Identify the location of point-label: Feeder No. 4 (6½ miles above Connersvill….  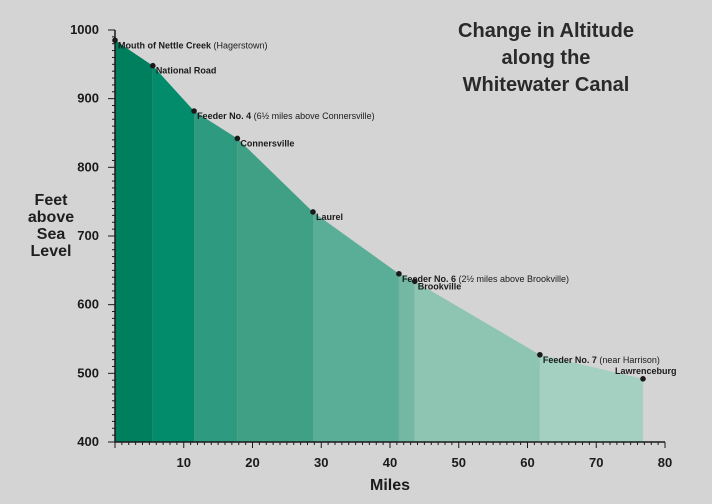
(286, 116).